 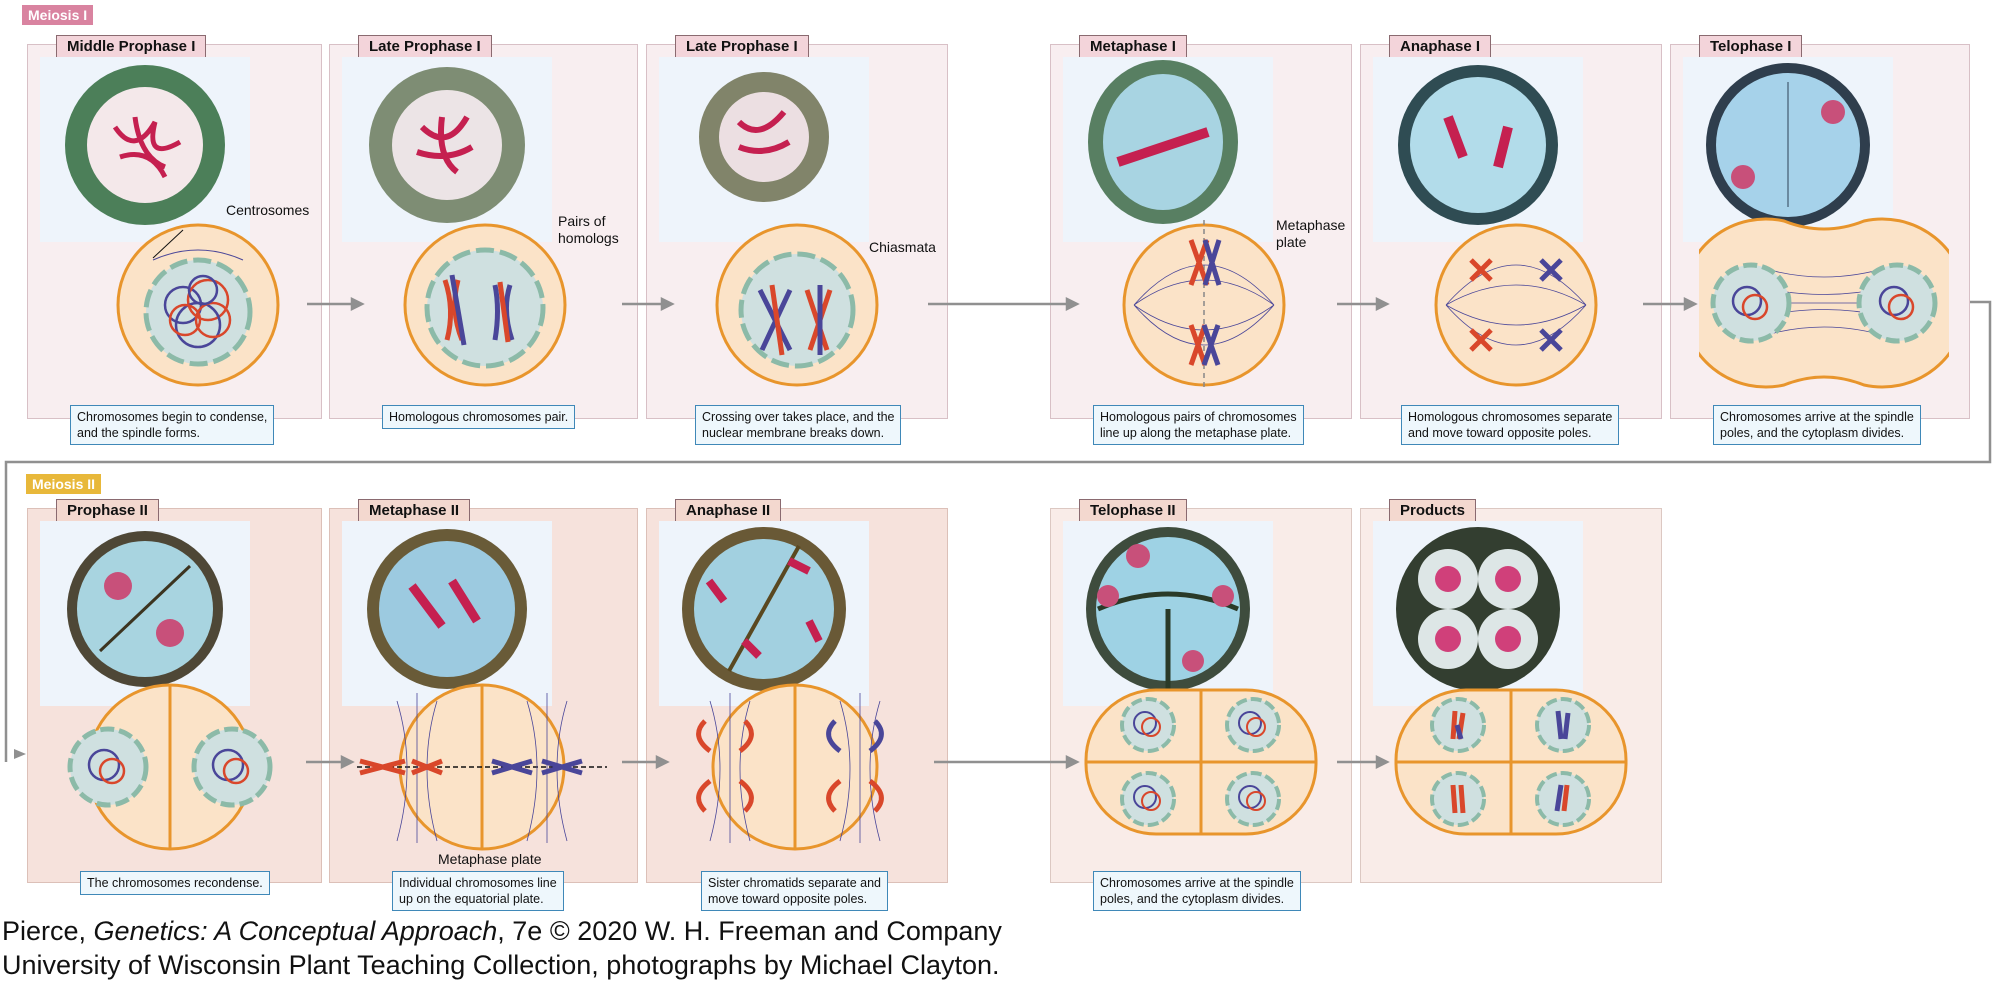 What do you see at coordinates (425, 46) in the screenshot?
I see `stage-label: Late Prophase I` at bounding box center [425, 46].